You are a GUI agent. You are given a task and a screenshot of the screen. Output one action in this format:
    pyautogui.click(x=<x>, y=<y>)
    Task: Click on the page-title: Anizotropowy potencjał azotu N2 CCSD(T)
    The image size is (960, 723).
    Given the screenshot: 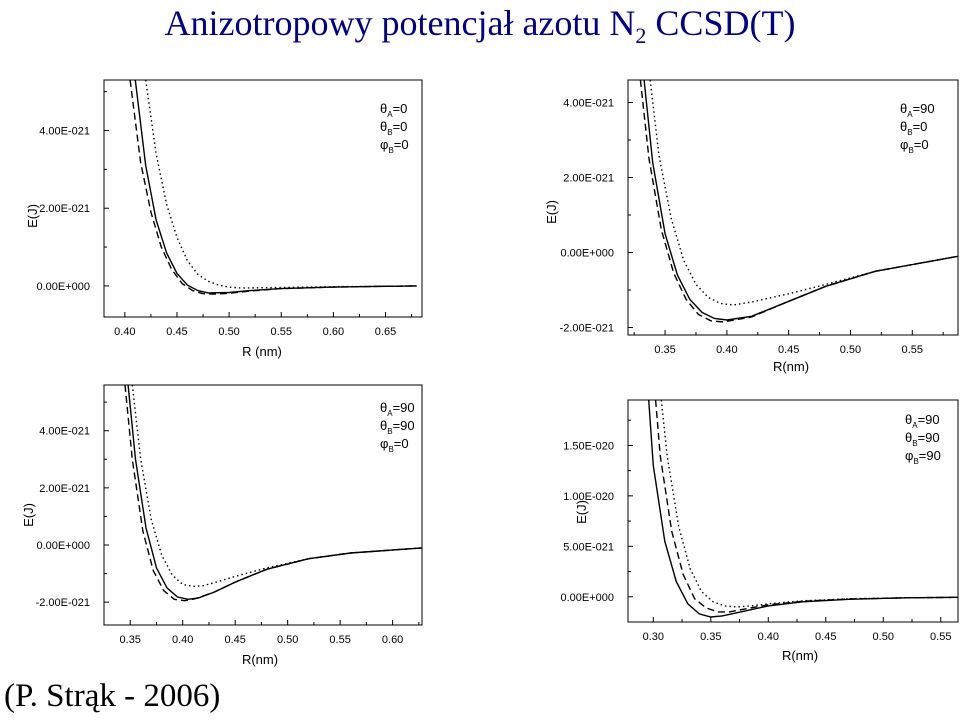 What is the action you would take?
    pyautogui.click(x=480, y=25)
    